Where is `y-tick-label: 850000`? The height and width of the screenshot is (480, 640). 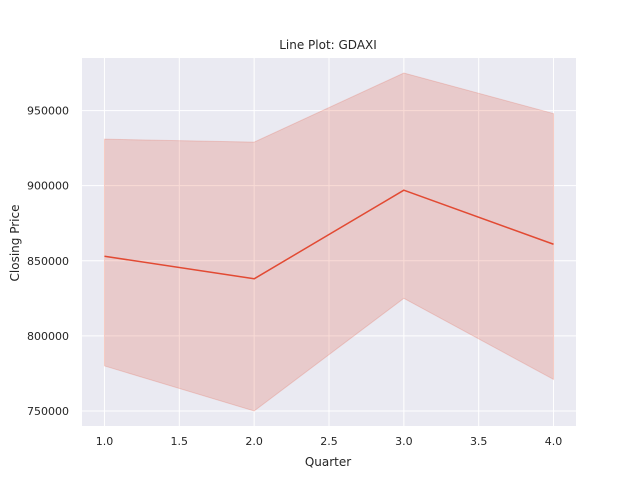
y-tick-label: 850000 is located at coordinates (48, 261).